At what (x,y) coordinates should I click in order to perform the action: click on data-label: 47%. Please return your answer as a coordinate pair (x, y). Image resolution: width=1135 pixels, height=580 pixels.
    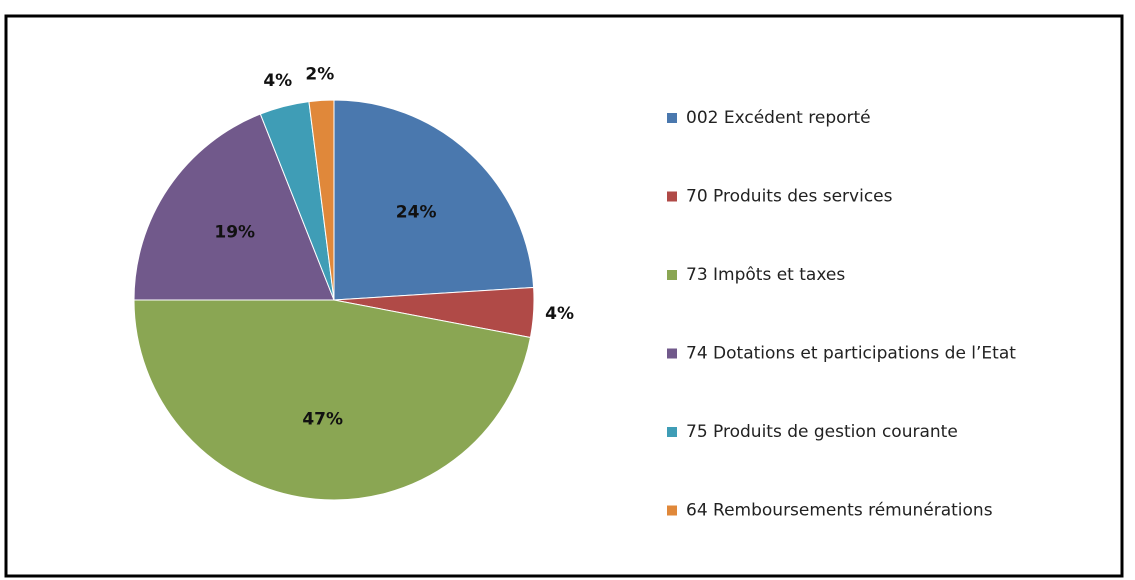
    Looking at the image, I should click on (322, 419).